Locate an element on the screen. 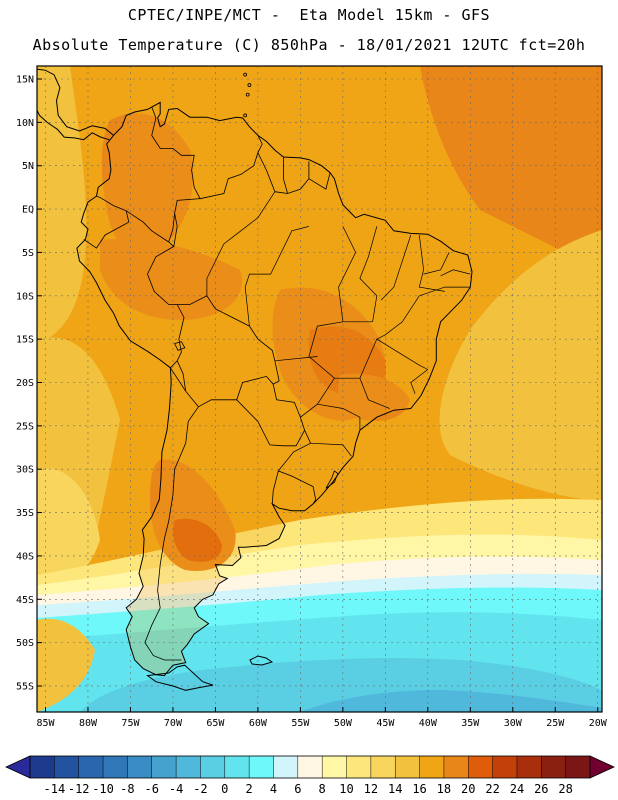  colorbar-label: 10 is located at coordinates (346, 789).